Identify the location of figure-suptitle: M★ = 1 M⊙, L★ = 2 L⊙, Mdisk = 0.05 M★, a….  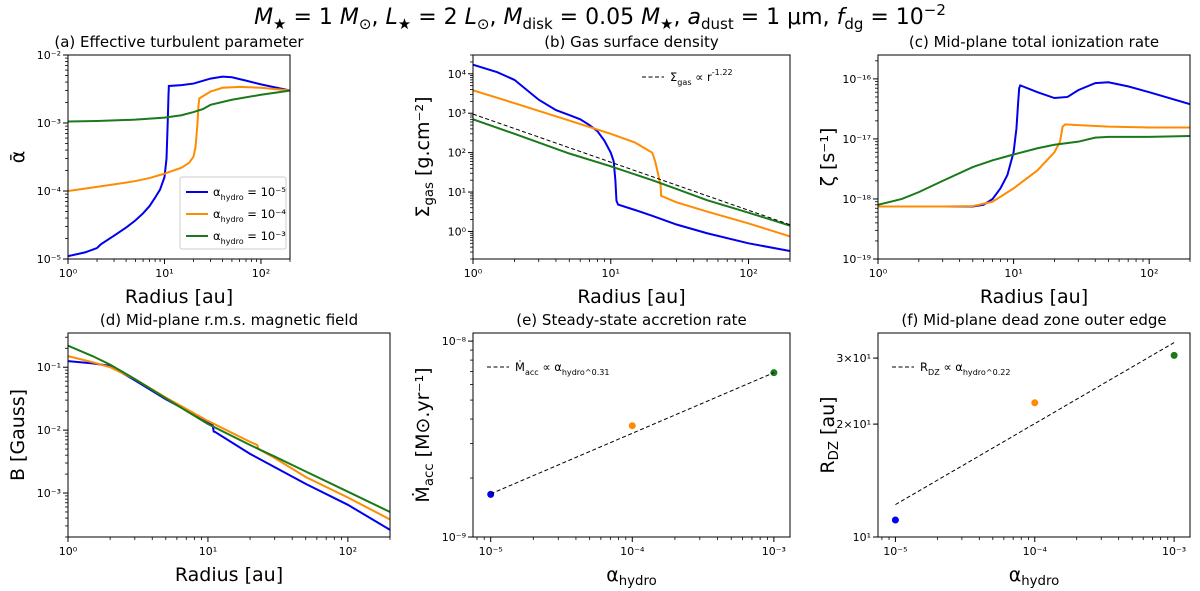
(600, 17).